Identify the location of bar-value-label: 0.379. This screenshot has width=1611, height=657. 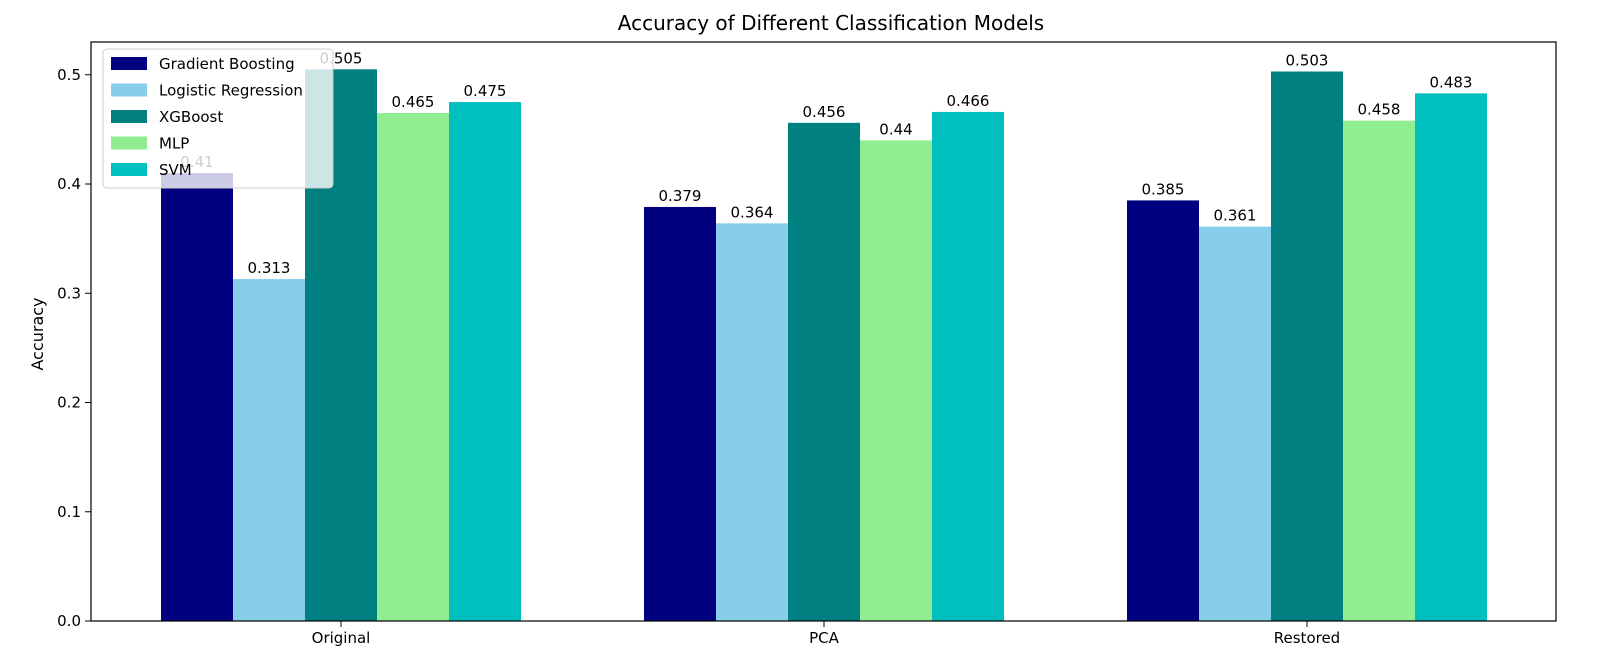
(680, 196).